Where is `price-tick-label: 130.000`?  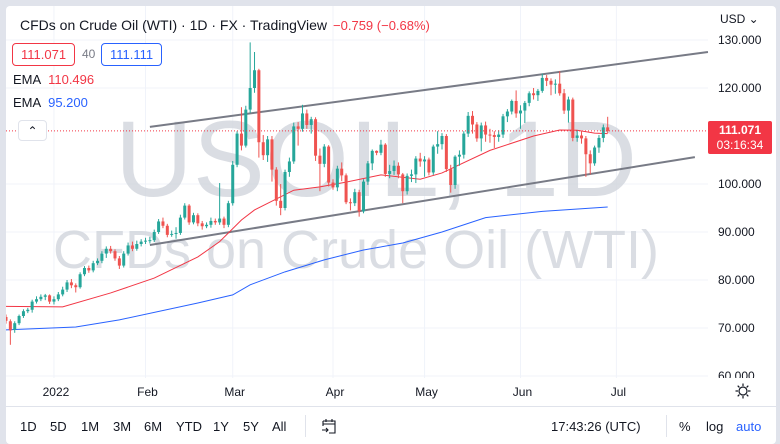
price-tick-label: 130.000 is located at coordinates (740, 40).